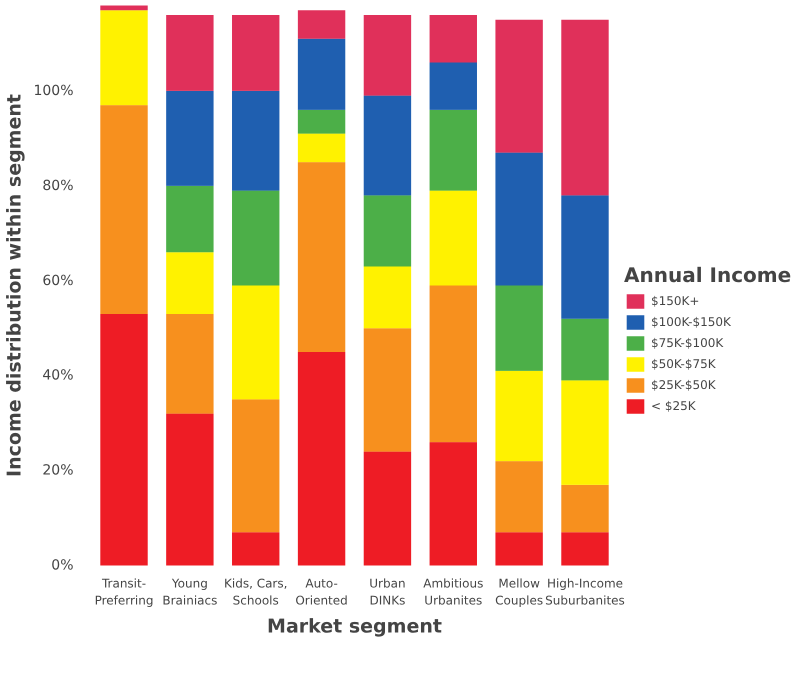 The height and width of the screenshot is (689, 811). I want to click on x-tick-label: Ambitious Urbanites, so click(453, 592).